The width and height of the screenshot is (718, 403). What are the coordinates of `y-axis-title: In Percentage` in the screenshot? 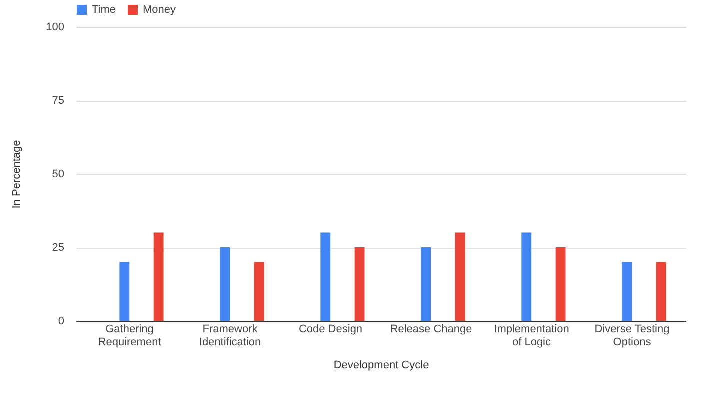 It's located at (17, 174).